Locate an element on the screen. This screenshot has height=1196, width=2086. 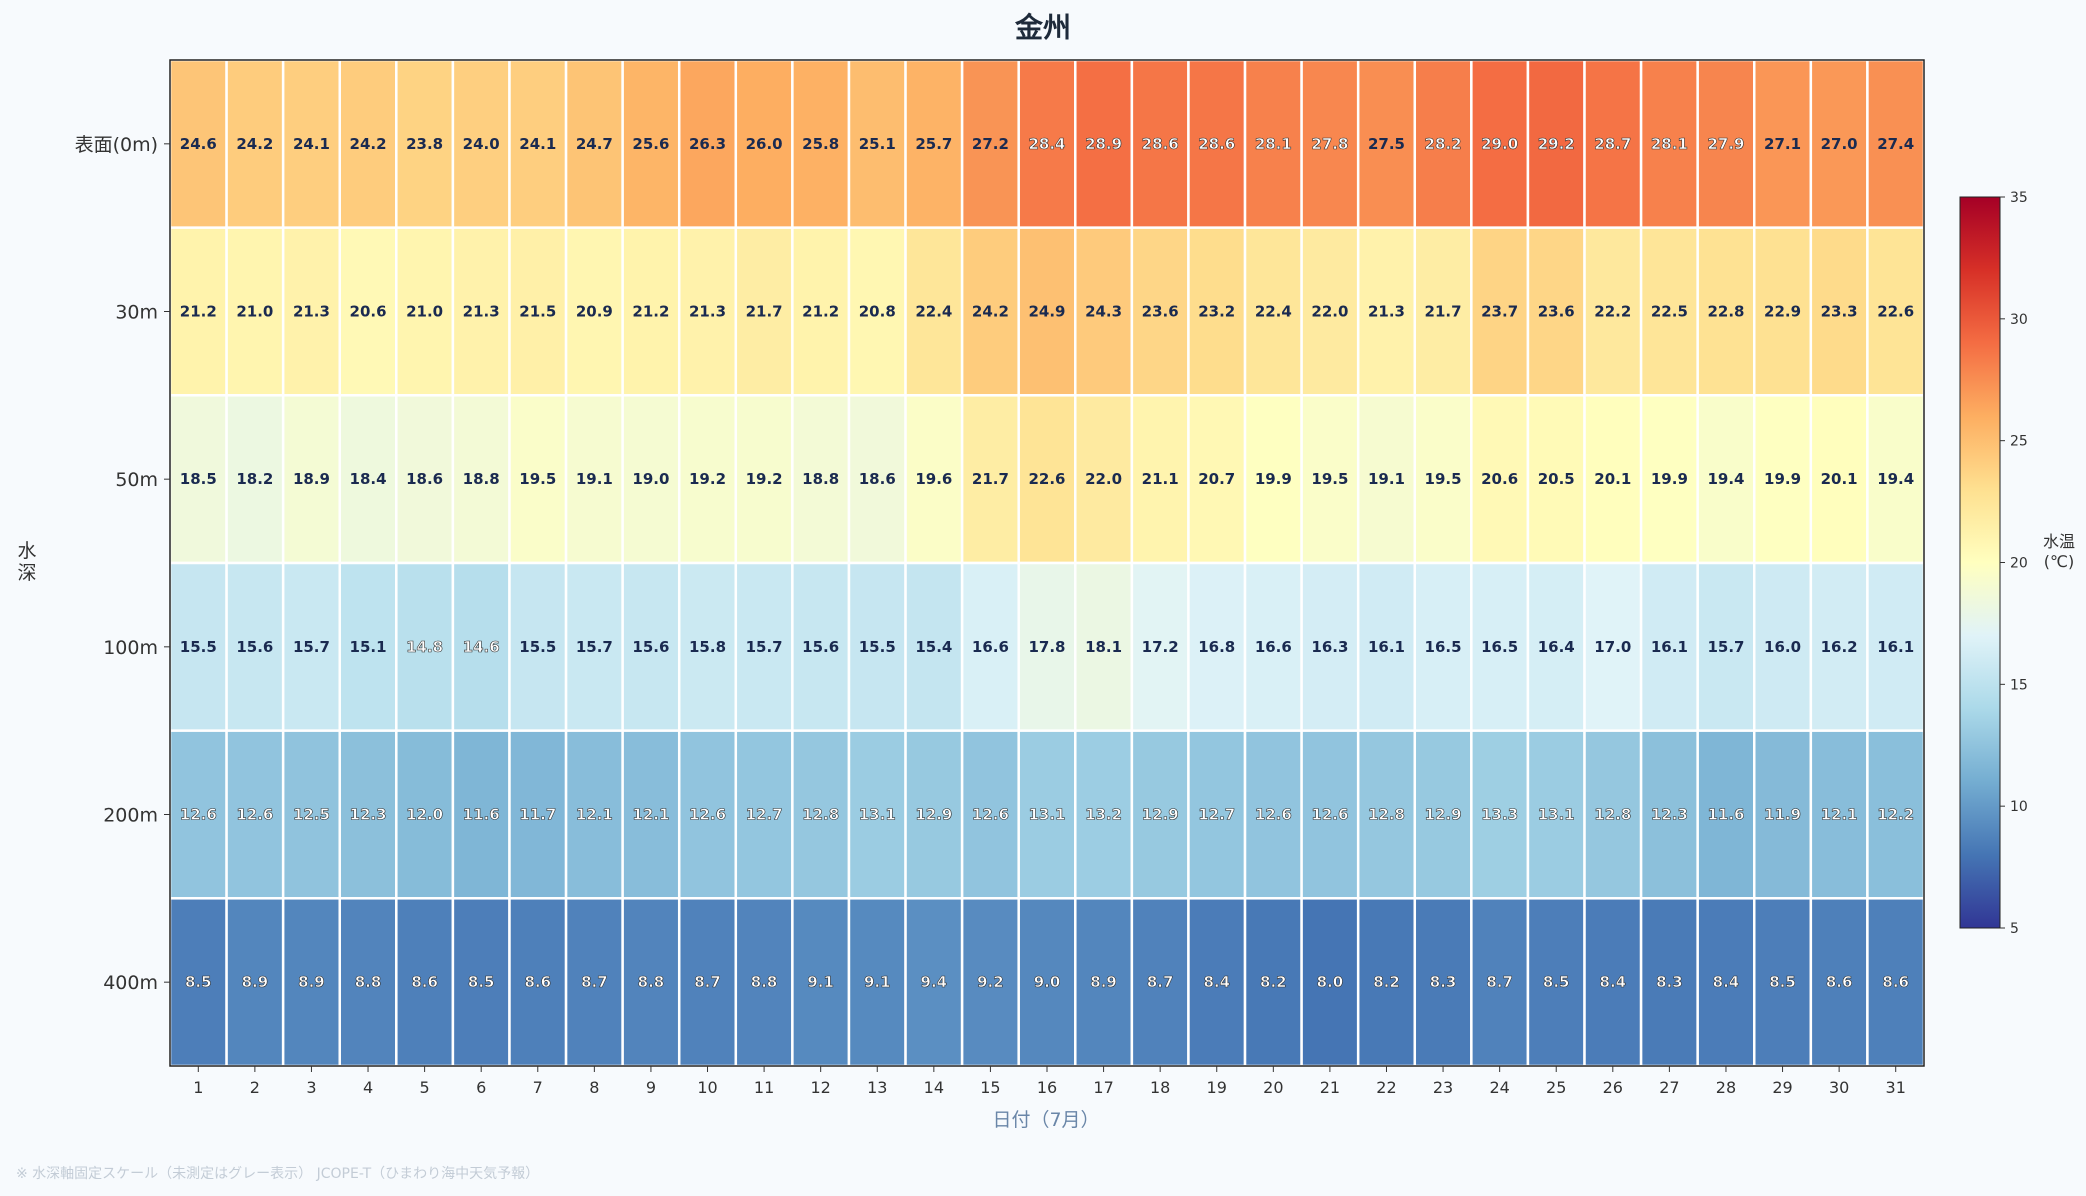
y-axis-title: 水深 is located at coordinates (27, 562).